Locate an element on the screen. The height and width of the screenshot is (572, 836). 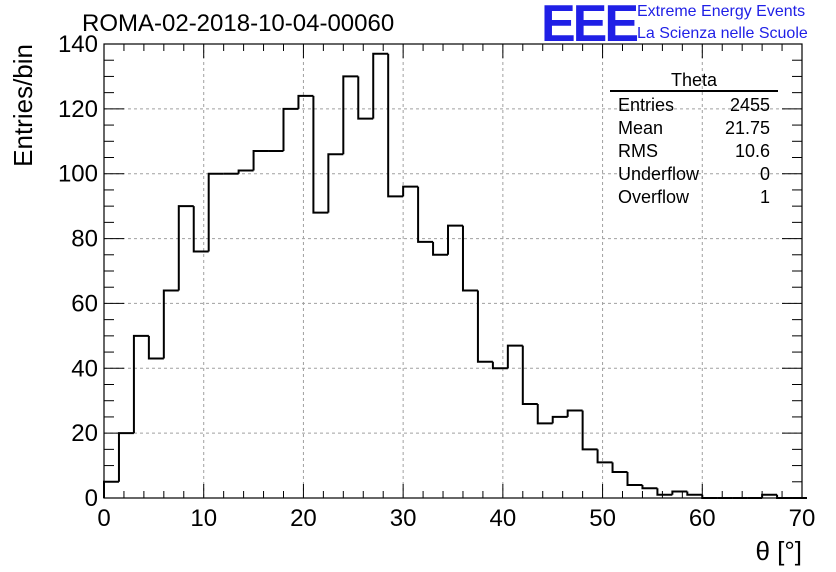
stat-value: 1 is located at coordinates (764, 197).